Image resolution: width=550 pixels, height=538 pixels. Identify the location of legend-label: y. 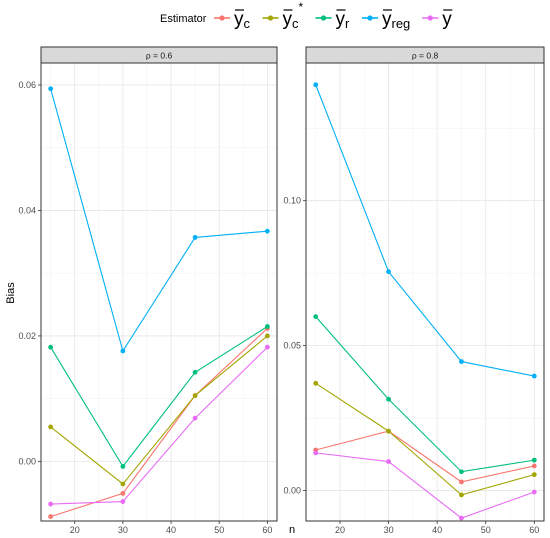
(447, 19).